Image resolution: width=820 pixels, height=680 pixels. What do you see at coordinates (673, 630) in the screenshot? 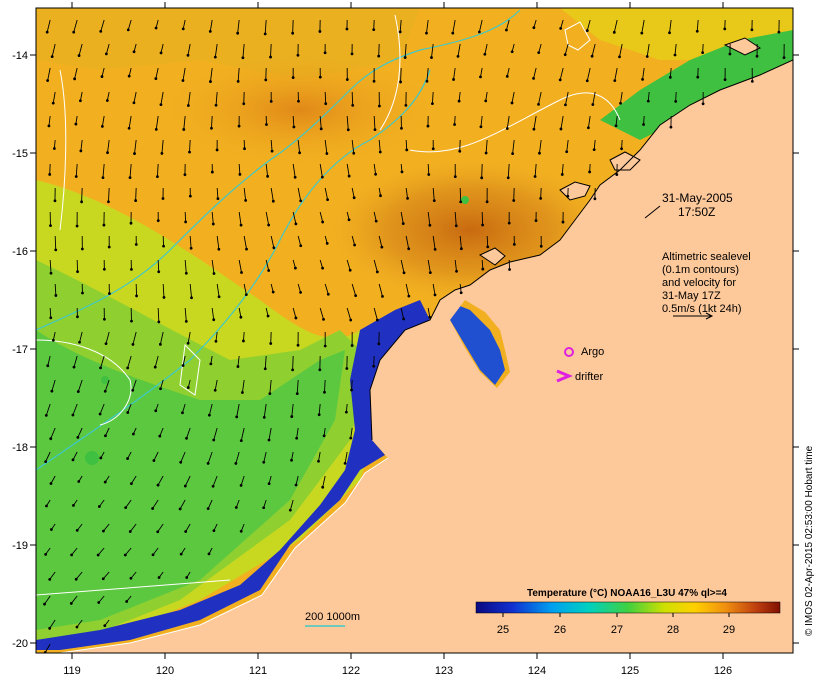
I see `colorbar-tick-label: 28` at bounding box center [673, 630].